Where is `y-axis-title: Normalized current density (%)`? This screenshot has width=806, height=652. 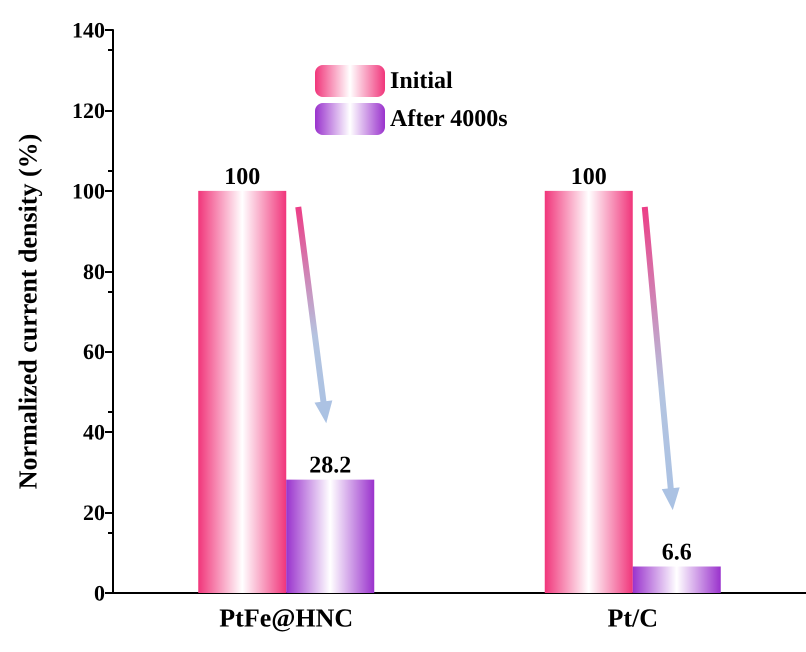 y-axis-title: Normalized current density (%) is located at coordinates (28, 312).